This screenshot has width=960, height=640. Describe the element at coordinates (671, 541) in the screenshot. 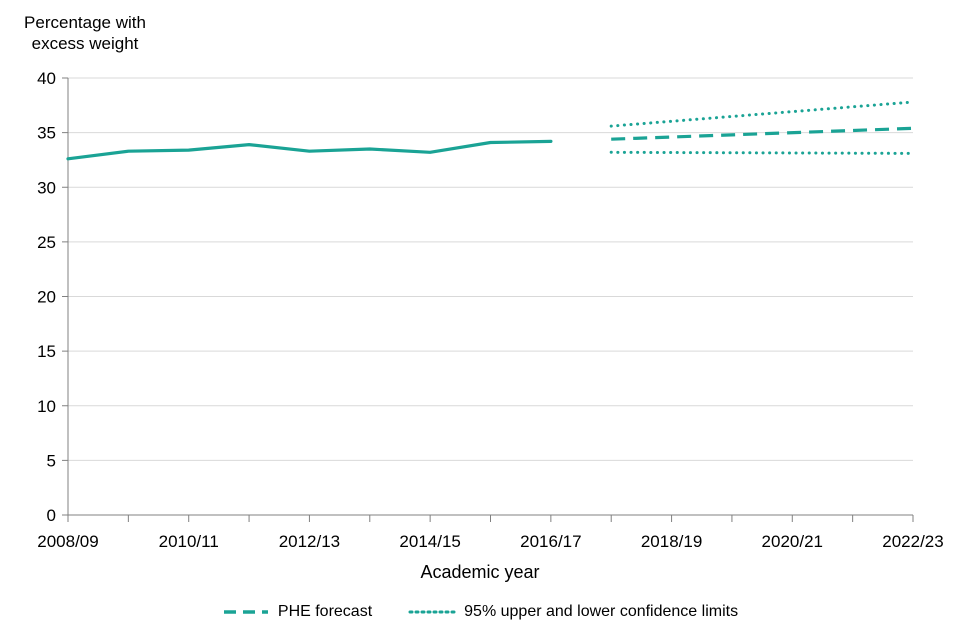

I see `x-tick-label: 2018/19` at that location.